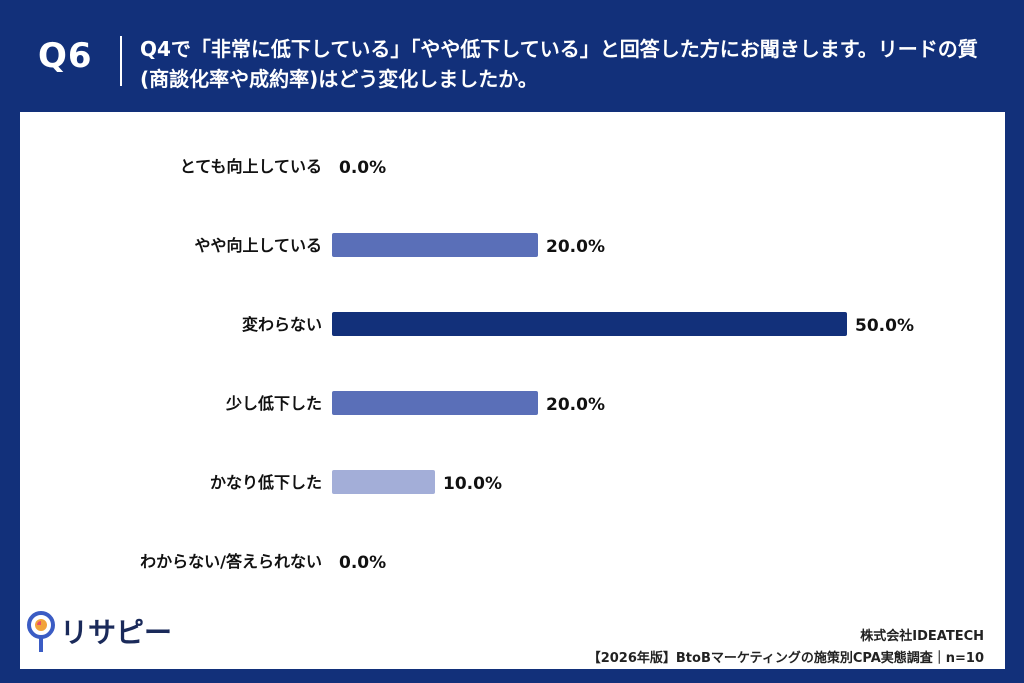 This screenshot has height=683, width=1024. Describe the element at coordinates (116, 632) in the screenshot. I see `logo-text: リサピー` at that location.